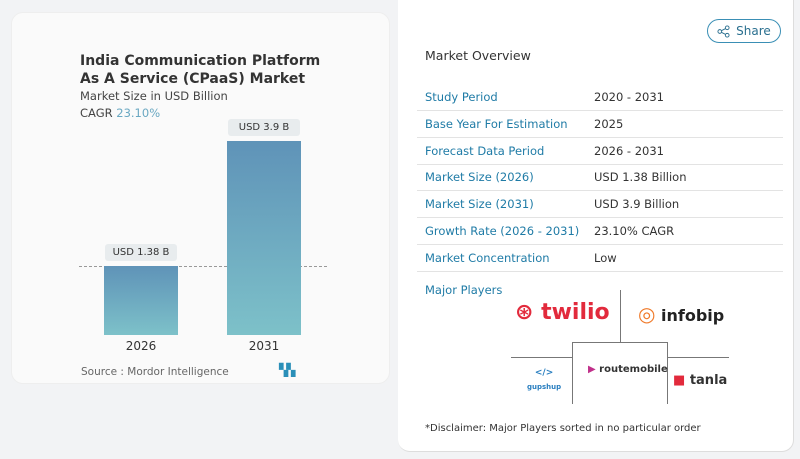  Describe the element at coordinates (479, 177) in the screenshot. I see `row-label: Market Size (2026)` at that location.